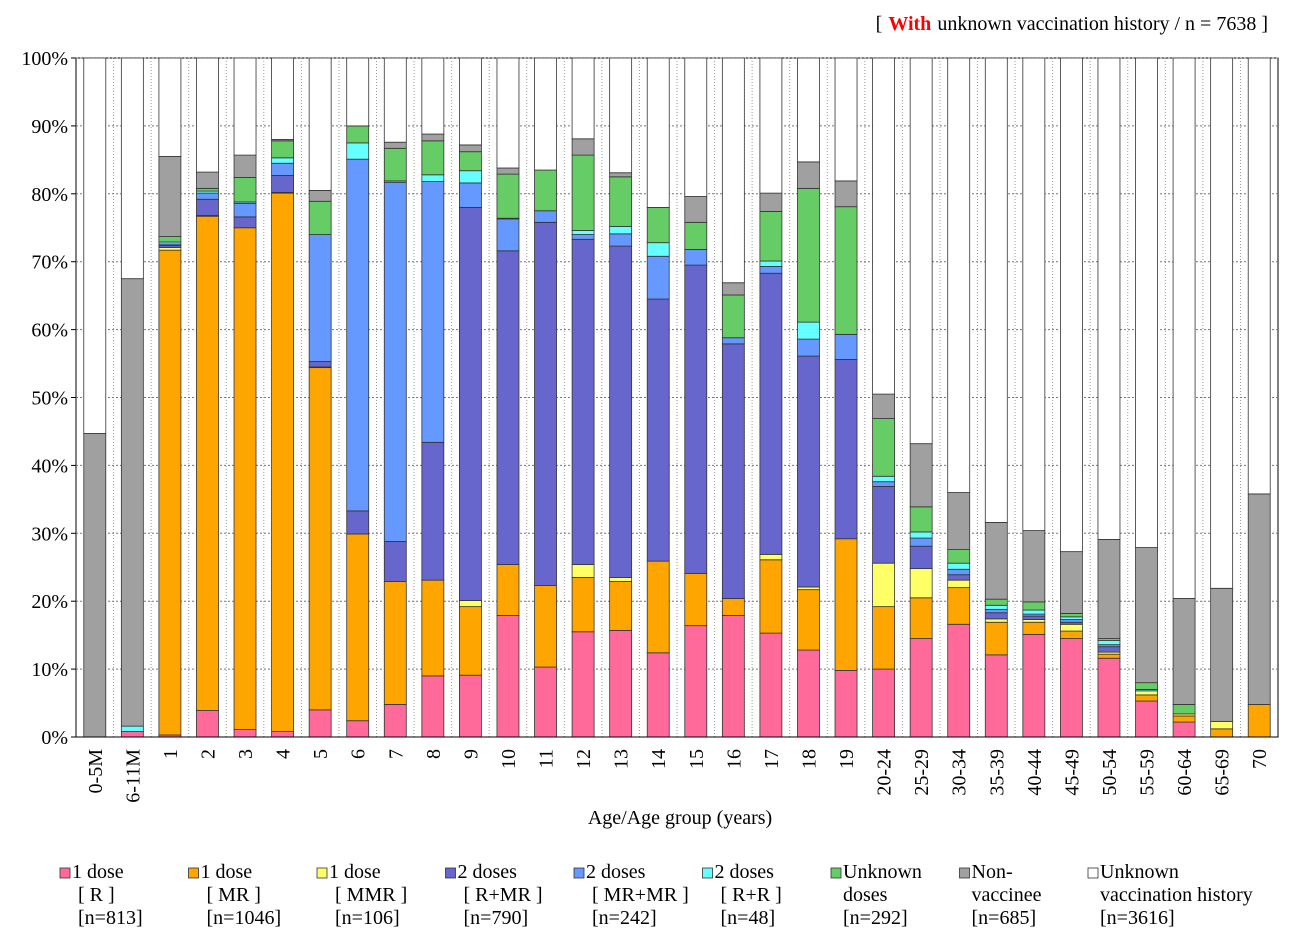 The image size is (1292, 951). I want to click on y-tick-label: 10%, so click(49, 670).